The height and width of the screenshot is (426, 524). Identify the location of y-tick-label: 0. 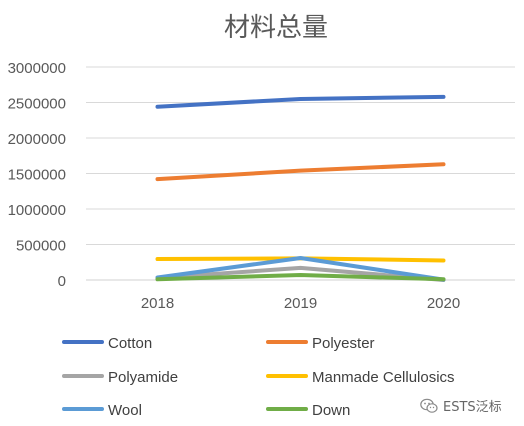
(62, 281).